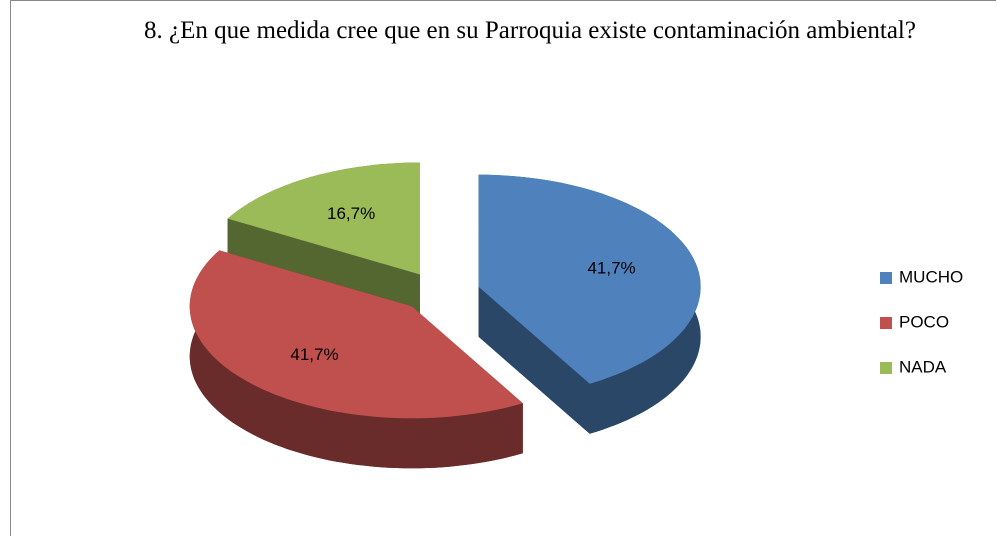 This screenshot has height=537, width=997. Describe the element at coordinates (351, 213) in the screenshot. I see `data-label: 16,7%` at that location.